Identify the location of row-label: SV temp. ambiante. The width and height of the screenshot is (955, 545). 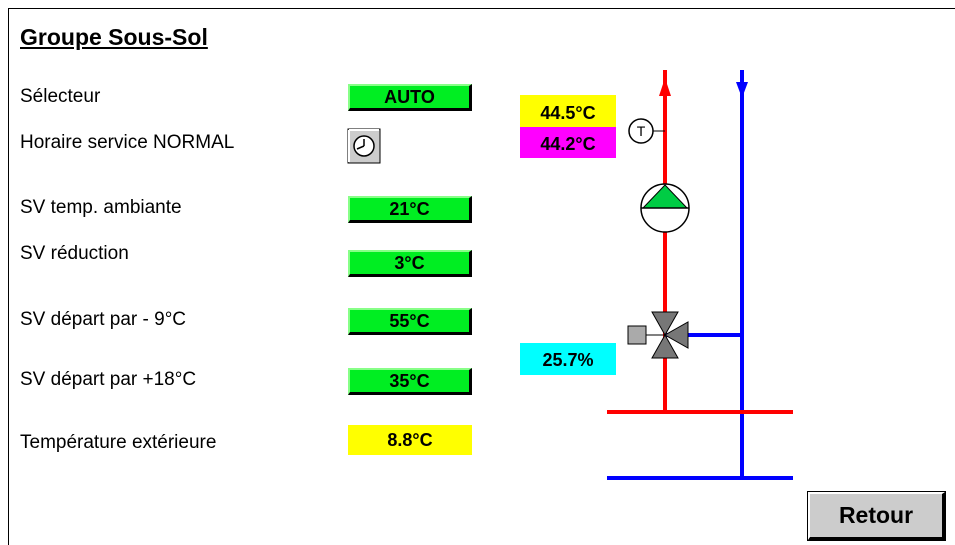
(101, 207).